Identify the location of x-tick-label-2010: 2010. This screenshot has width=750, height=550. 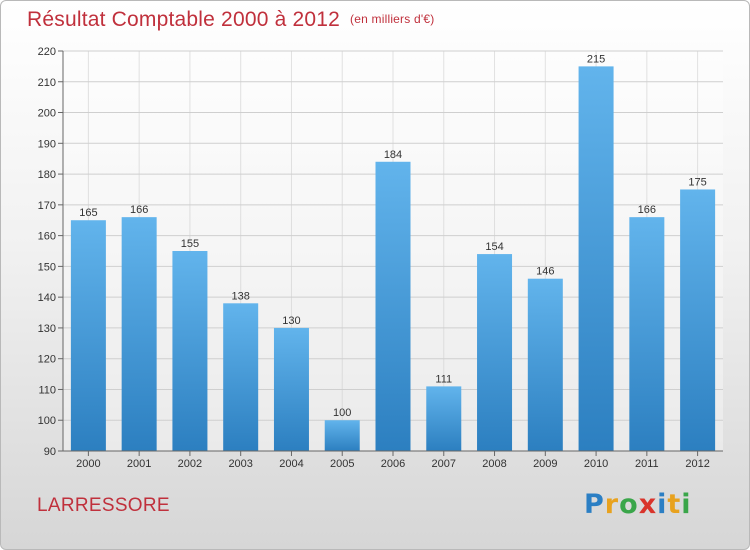
(596, 464).